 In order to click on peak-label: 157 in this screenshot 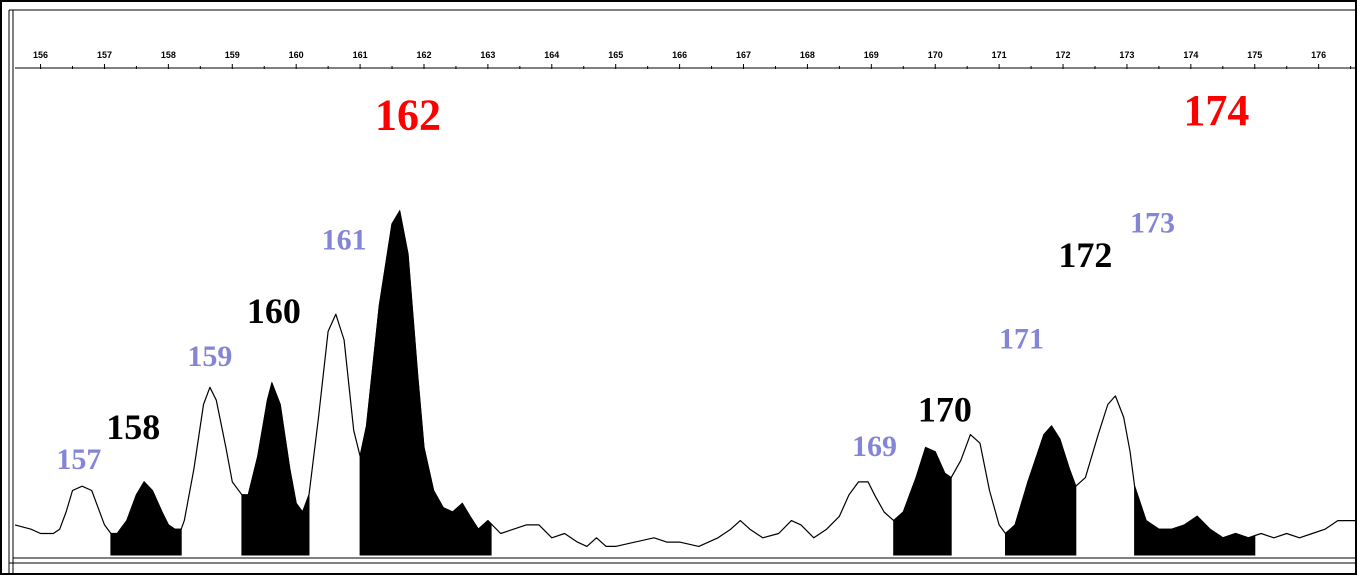, I will do `click(78, 459)`.